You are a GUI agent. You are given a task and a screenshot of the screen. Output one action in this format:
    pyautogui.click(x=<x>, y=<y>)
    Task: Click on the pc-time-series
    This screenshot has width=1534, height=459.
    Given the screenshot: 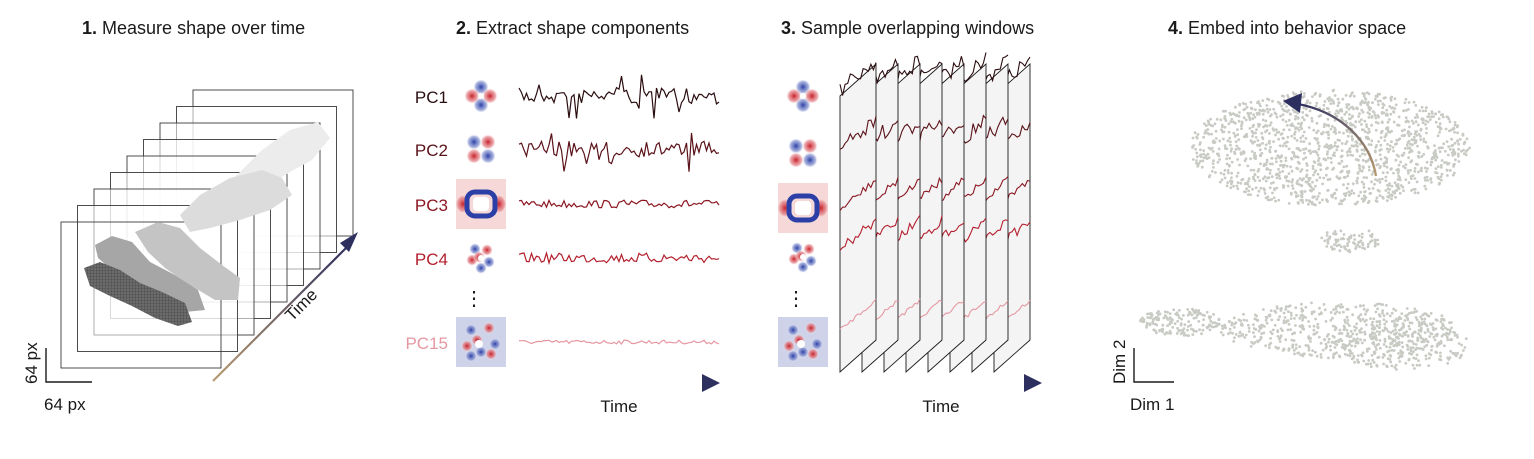 What is the action you would take?
    pyautogui.click(x=619, y=258)
    